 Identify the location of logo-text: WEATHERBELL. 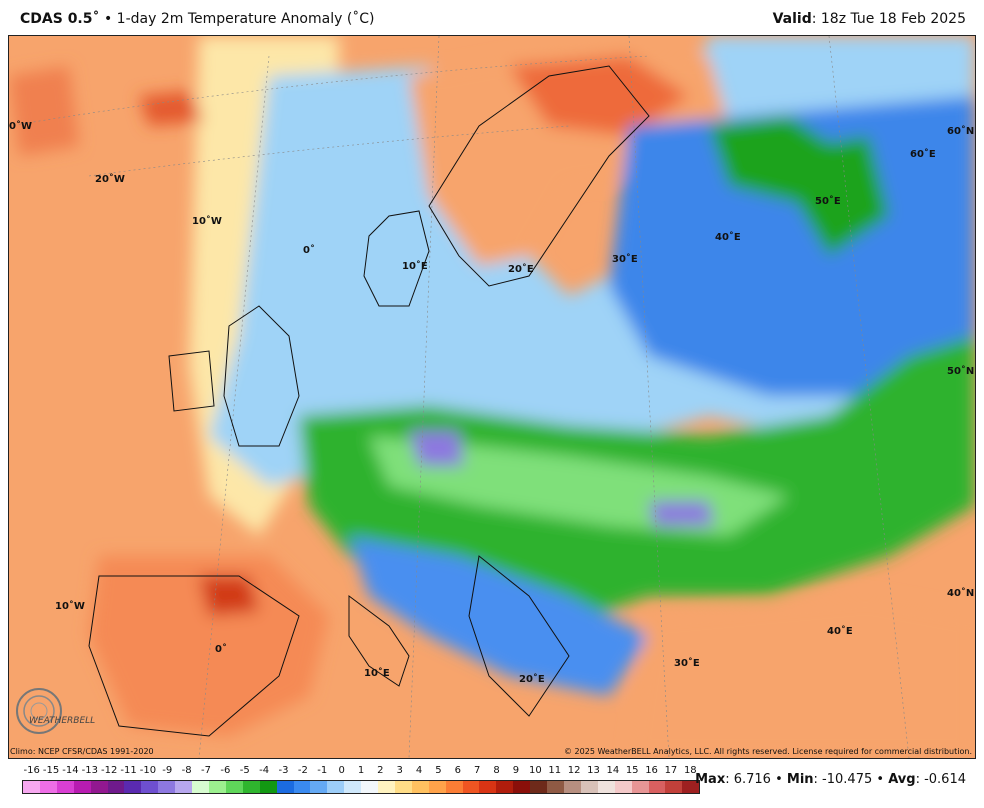
(62, 721).